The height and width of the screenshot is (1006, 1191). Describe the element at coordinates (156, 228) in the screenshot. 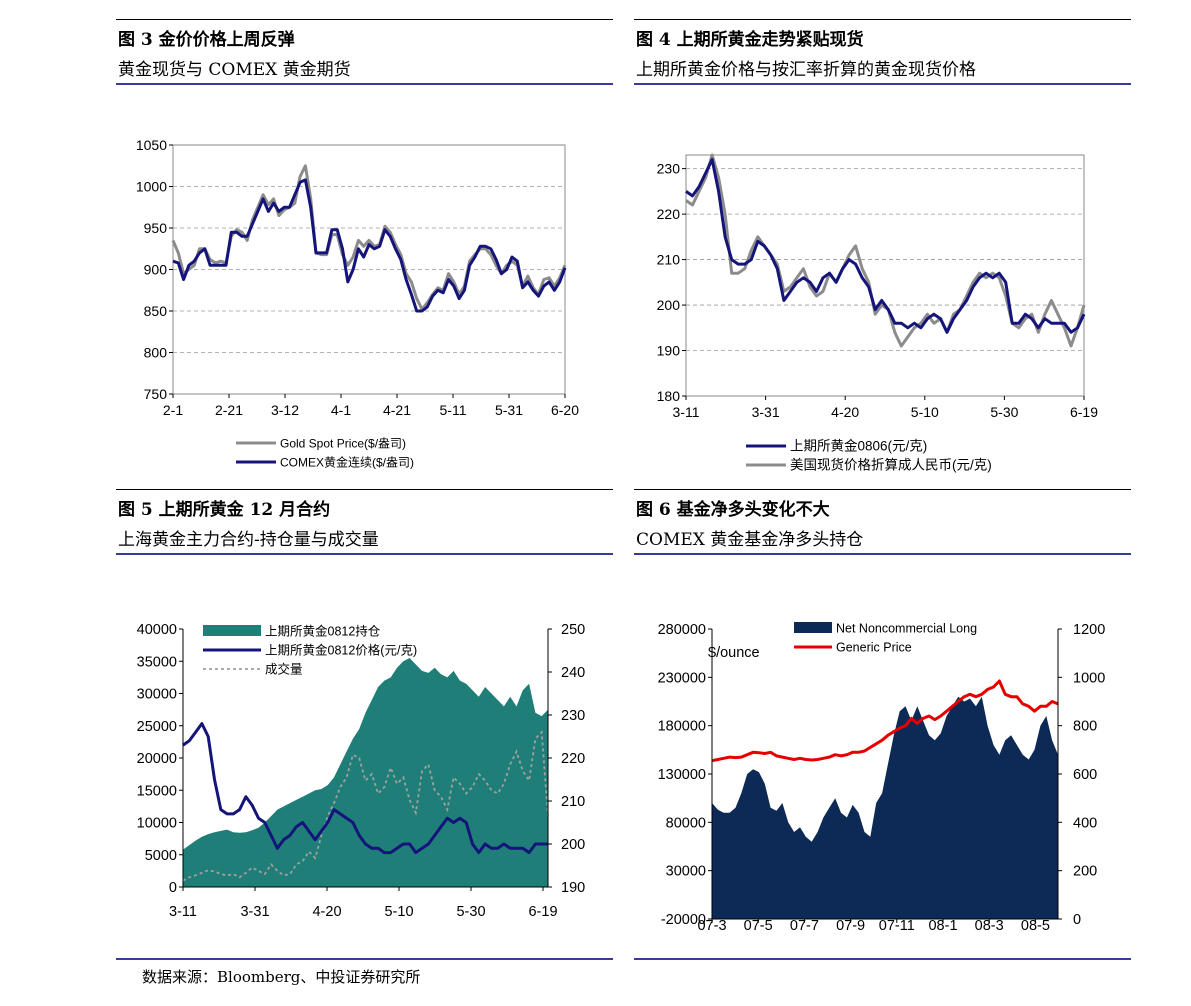

I see `y-tick-label: 950` at that location.